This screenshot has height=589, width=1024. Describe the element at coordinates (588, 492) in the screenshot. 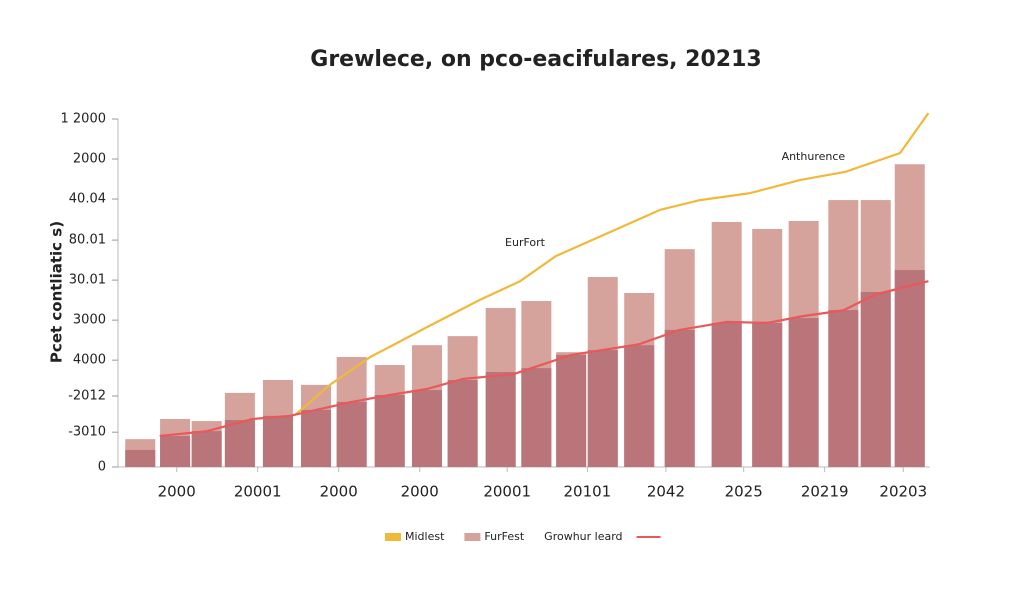

I see `x-tick-label: 20101` at that location.